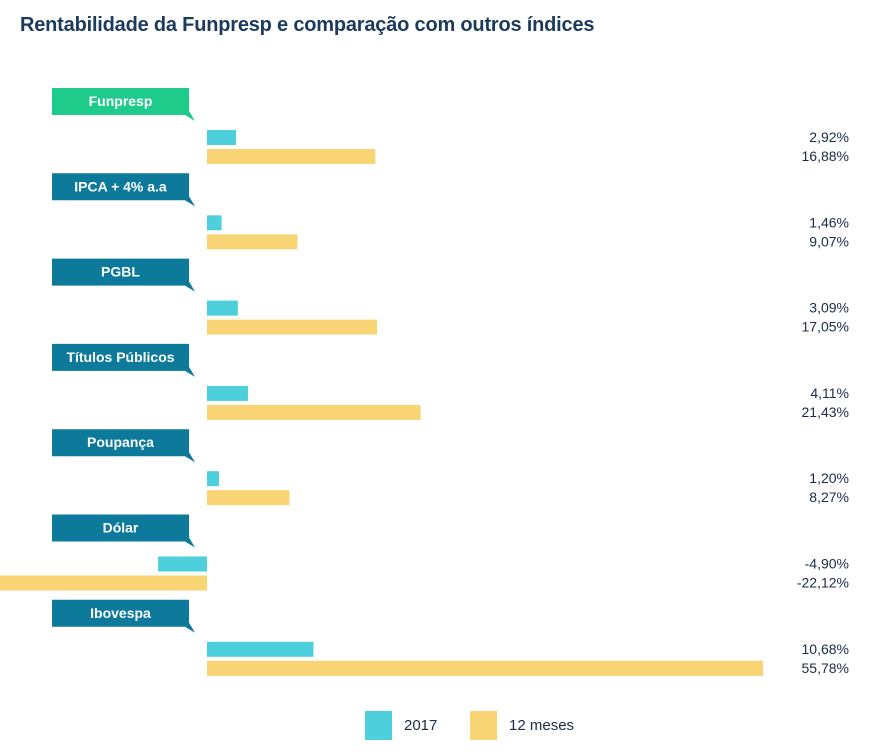 The height and width of the screenshot is (752, 879). What do you see at coordinates (829, 137) in the screenshot?
I see `value-label-funpresp-2017: 2,92%` at bounding box center [829, 137].